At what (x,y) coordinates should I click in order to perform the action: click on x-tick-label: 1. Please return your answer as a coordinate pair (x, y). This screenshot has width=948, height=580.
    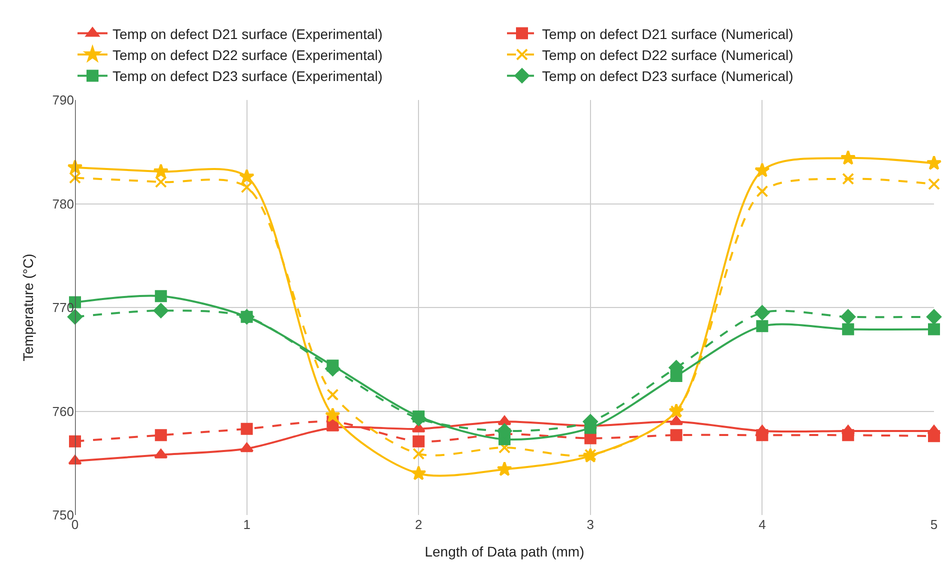
    Looking at the image, I should click on (246, 524).